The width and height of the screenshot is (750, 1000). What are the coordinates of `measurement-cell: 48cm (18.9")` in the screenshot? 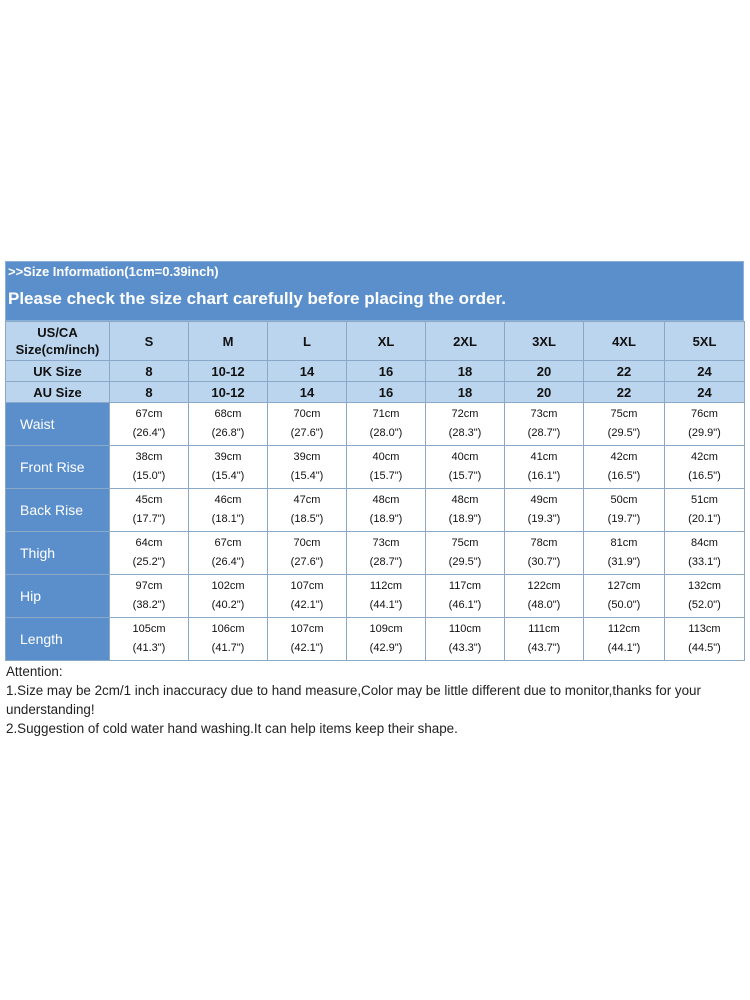 It's located at (465, 510).